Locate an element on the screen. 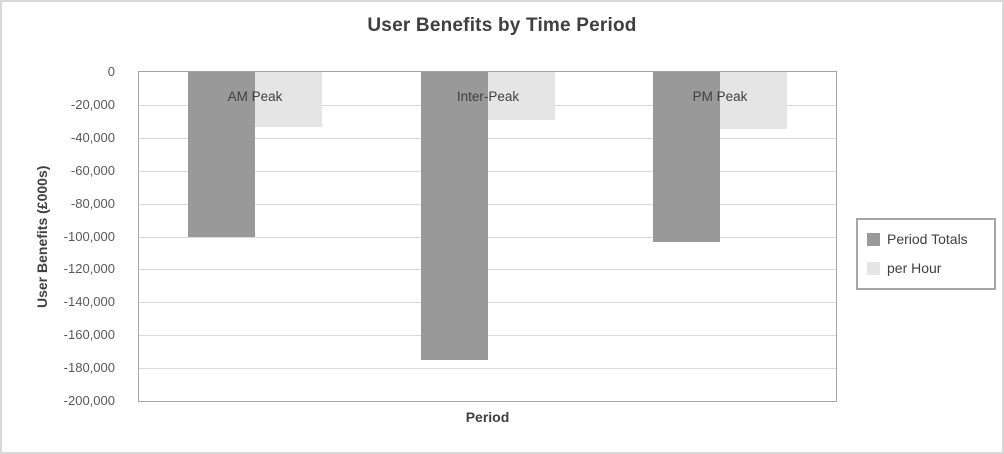 Image resolution: width=1004 pixels, height=454 pixels. legend-item-per-hour: per Hour is located at coordinates (926, 268).